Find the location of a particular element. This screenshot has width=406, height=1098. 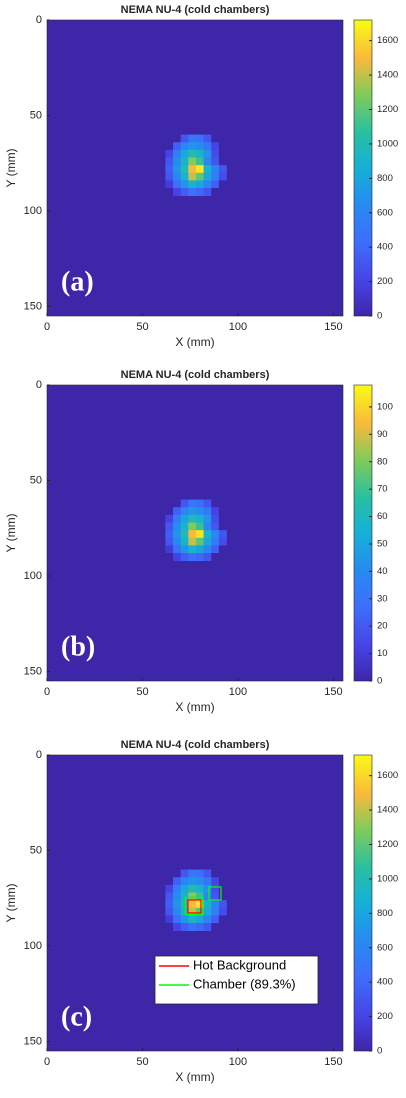

x-tick-label: 50 is located at coordinates (142, 327).